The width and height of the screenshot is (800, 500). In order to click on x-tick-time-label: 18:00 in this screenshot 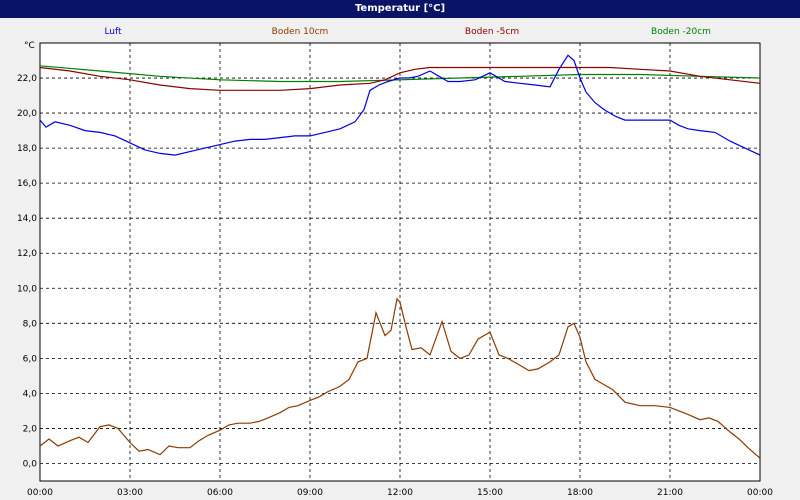, I will do `click(580, 493)`.